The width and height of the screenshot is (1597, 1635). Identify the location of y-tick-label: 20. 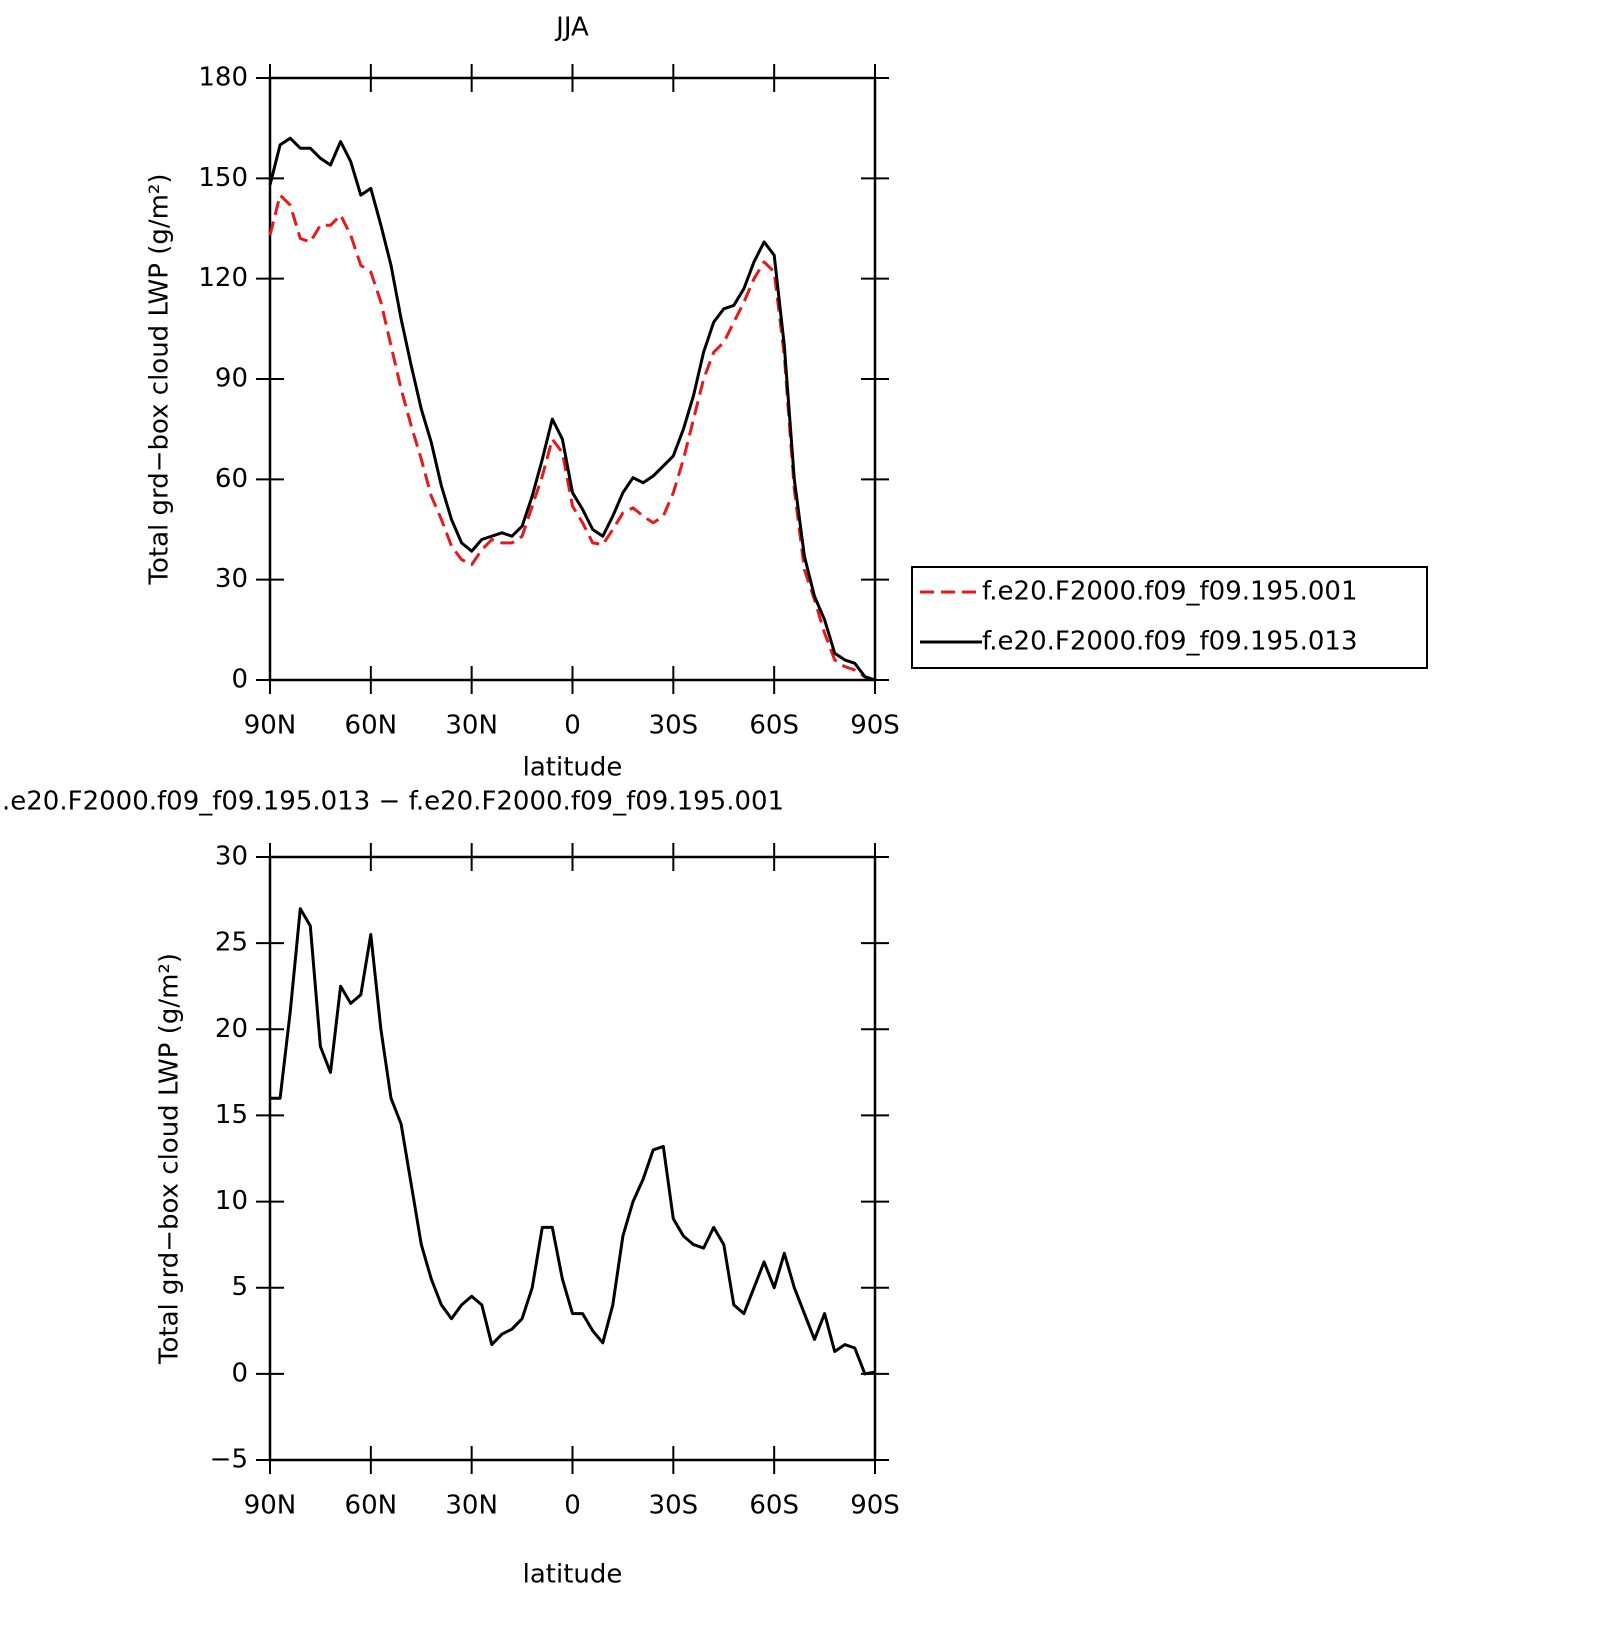
(231, 1029).